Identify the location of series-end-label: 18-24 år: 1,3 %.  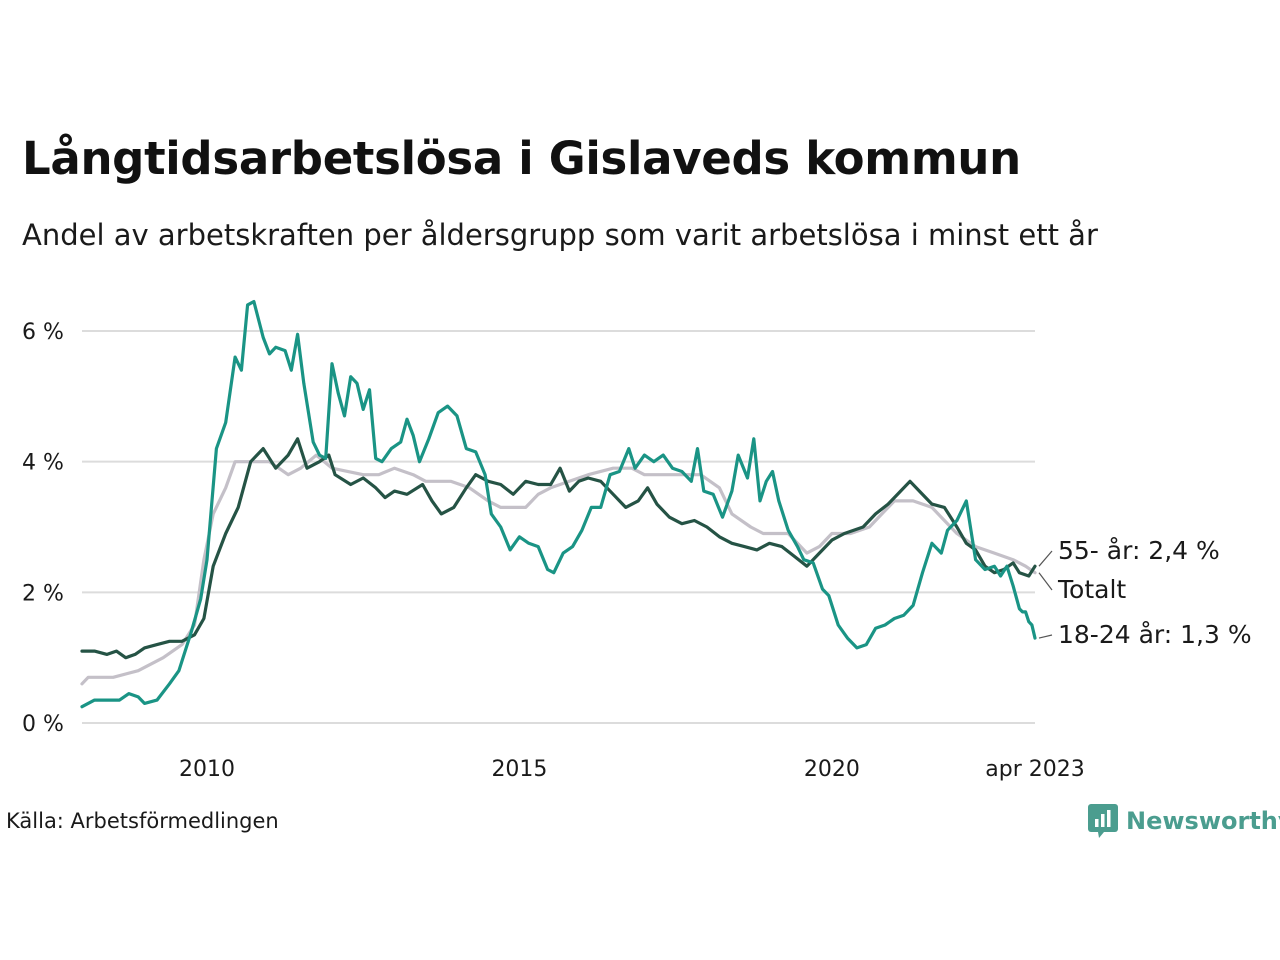
(1155, 634).